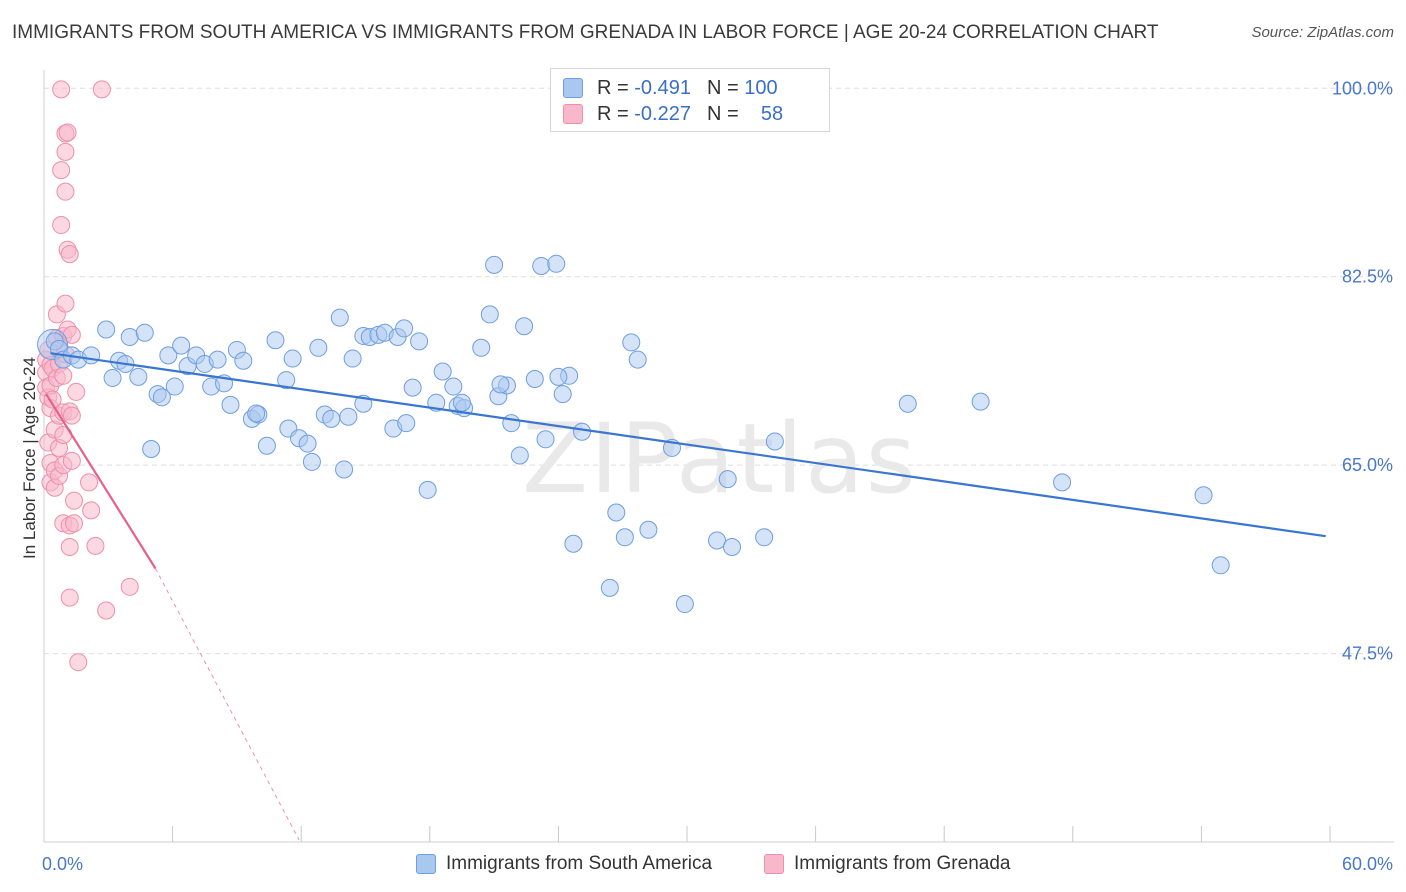 This screenshot has width=1406, height=892. Describe the element at coordinates (1362, 88) in the screenshot. I see `y-tick-label: 100.0%` at that location.